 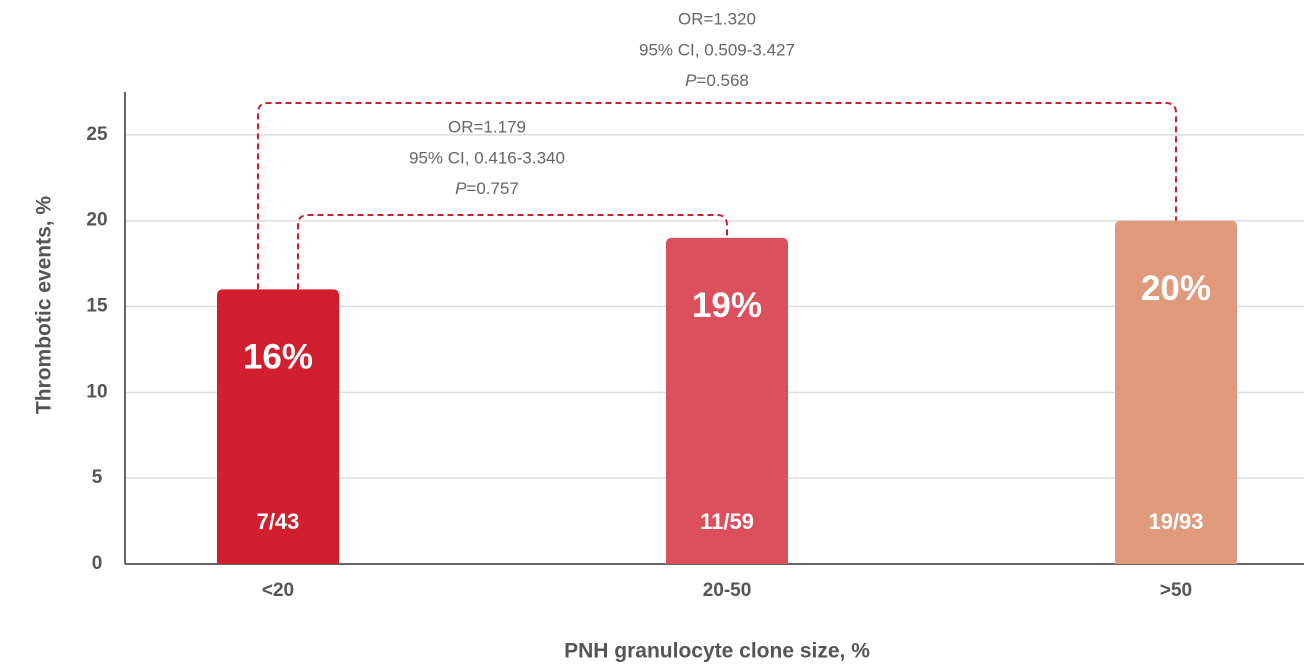 I want to click on p-value: P=0.757, so click(x=487, y=188).